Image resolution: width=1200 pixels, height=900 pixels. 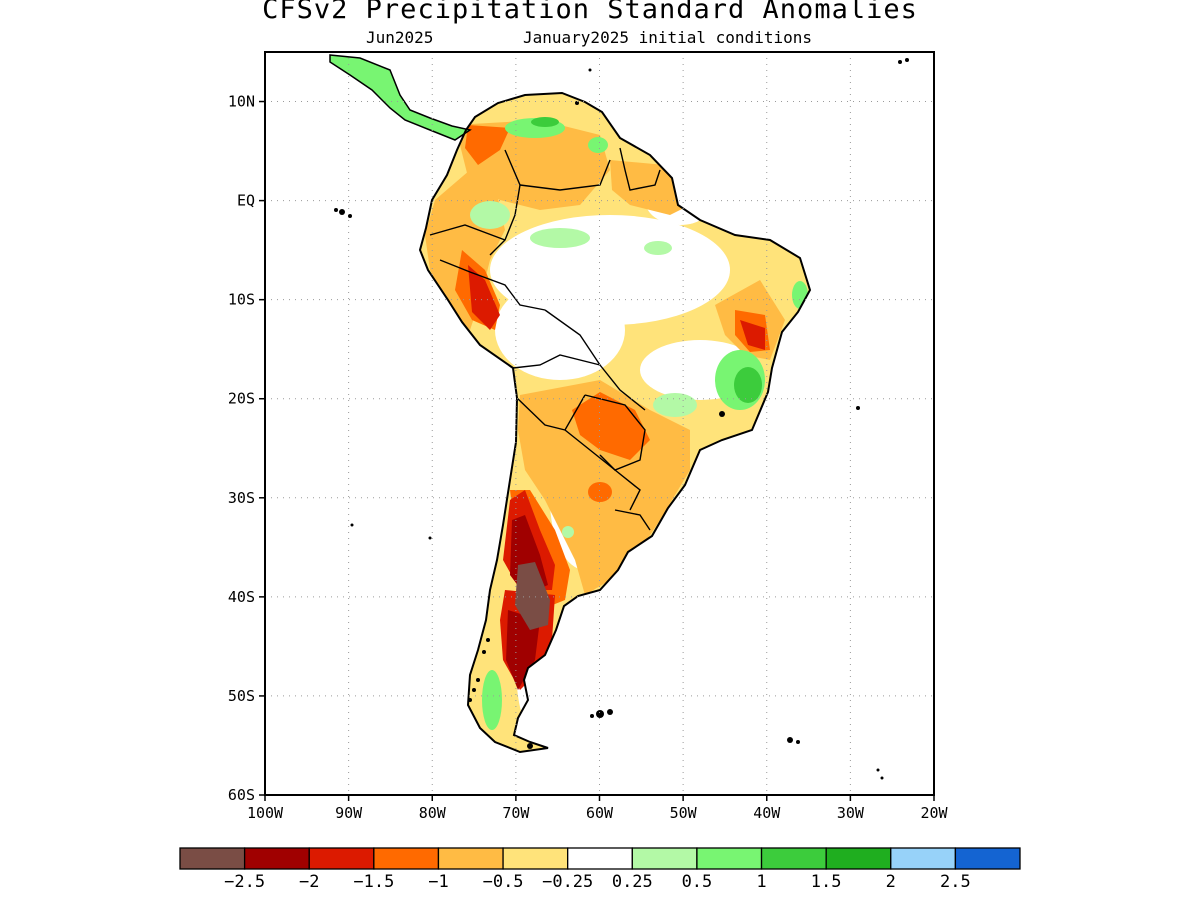 I want to click on colorbar-label: 0.25, so click(x=632, y=882).